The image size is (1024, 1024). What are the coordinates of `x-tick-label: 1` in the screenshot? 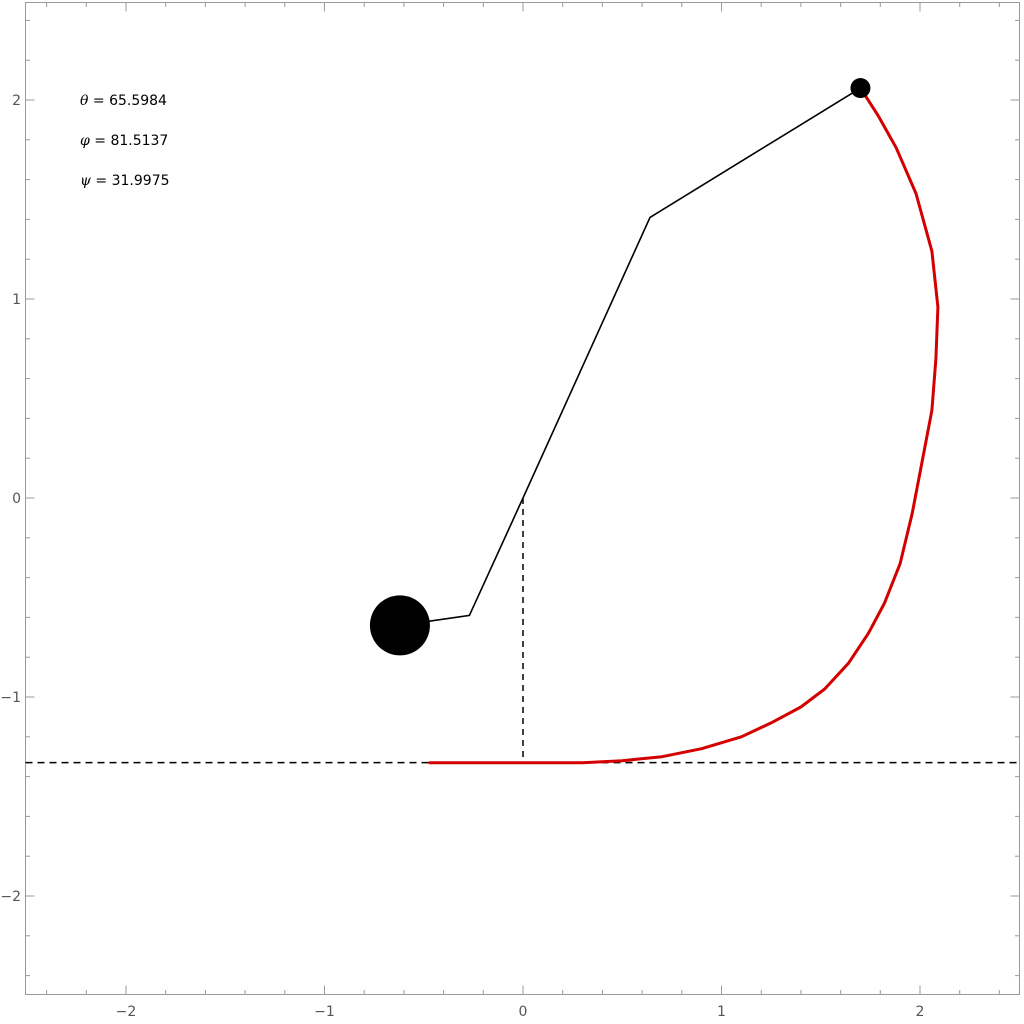 It's located at (721, 1012).